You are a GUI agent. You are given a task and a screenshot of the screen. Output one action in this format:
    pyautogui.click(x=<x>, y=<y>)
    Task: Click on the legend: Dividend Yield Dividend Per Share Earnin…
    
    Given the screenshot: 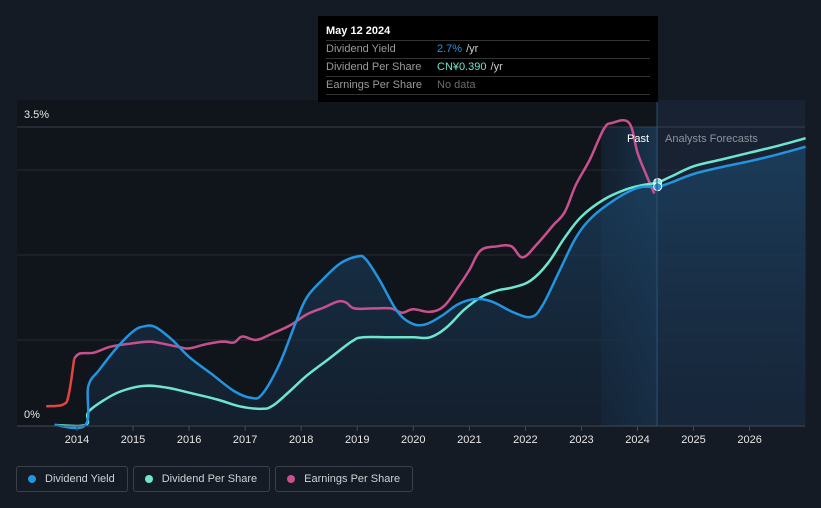 What is the action you would take?
    pyautogui.click(x=215, y=479)
    